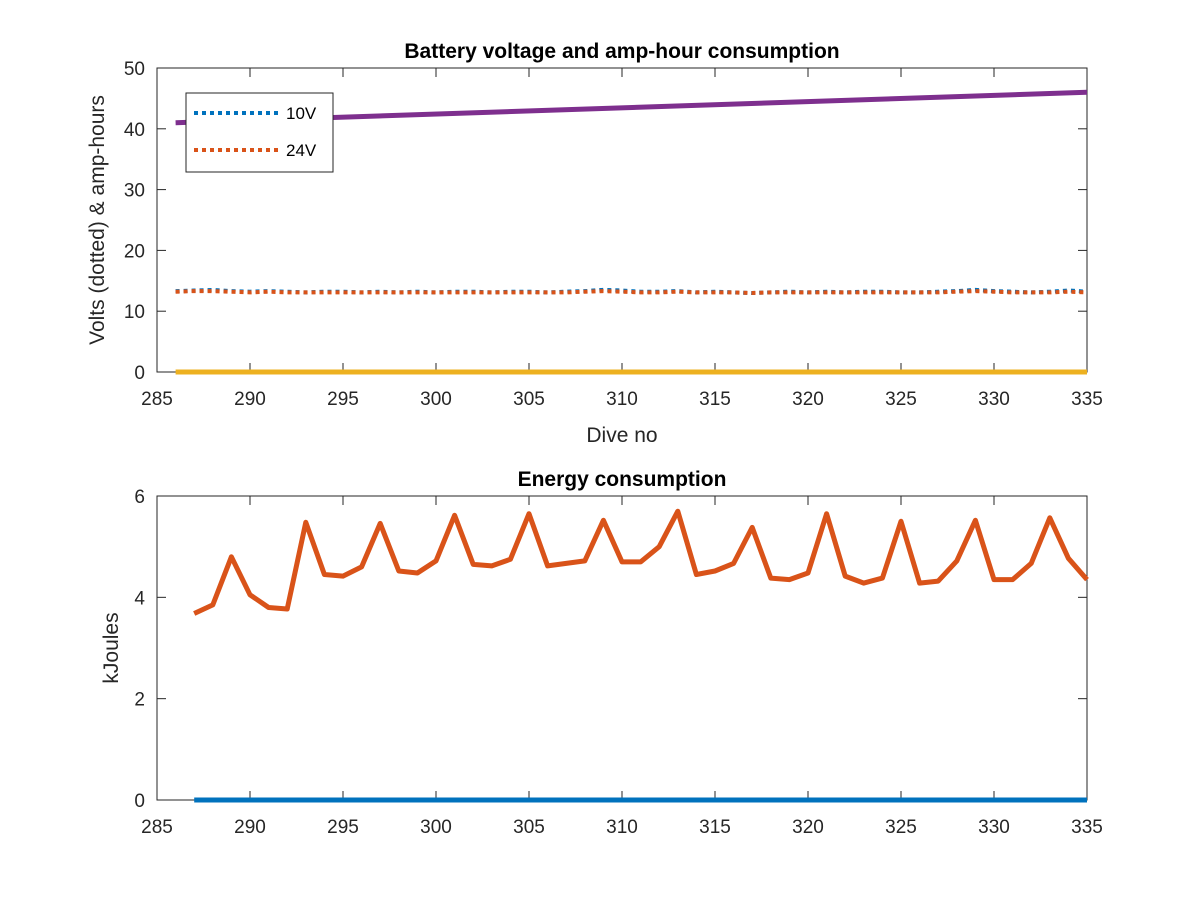 This screenshot has height=905, width=1200. I want to click on y-tick-label: 30, so click(134, 191).